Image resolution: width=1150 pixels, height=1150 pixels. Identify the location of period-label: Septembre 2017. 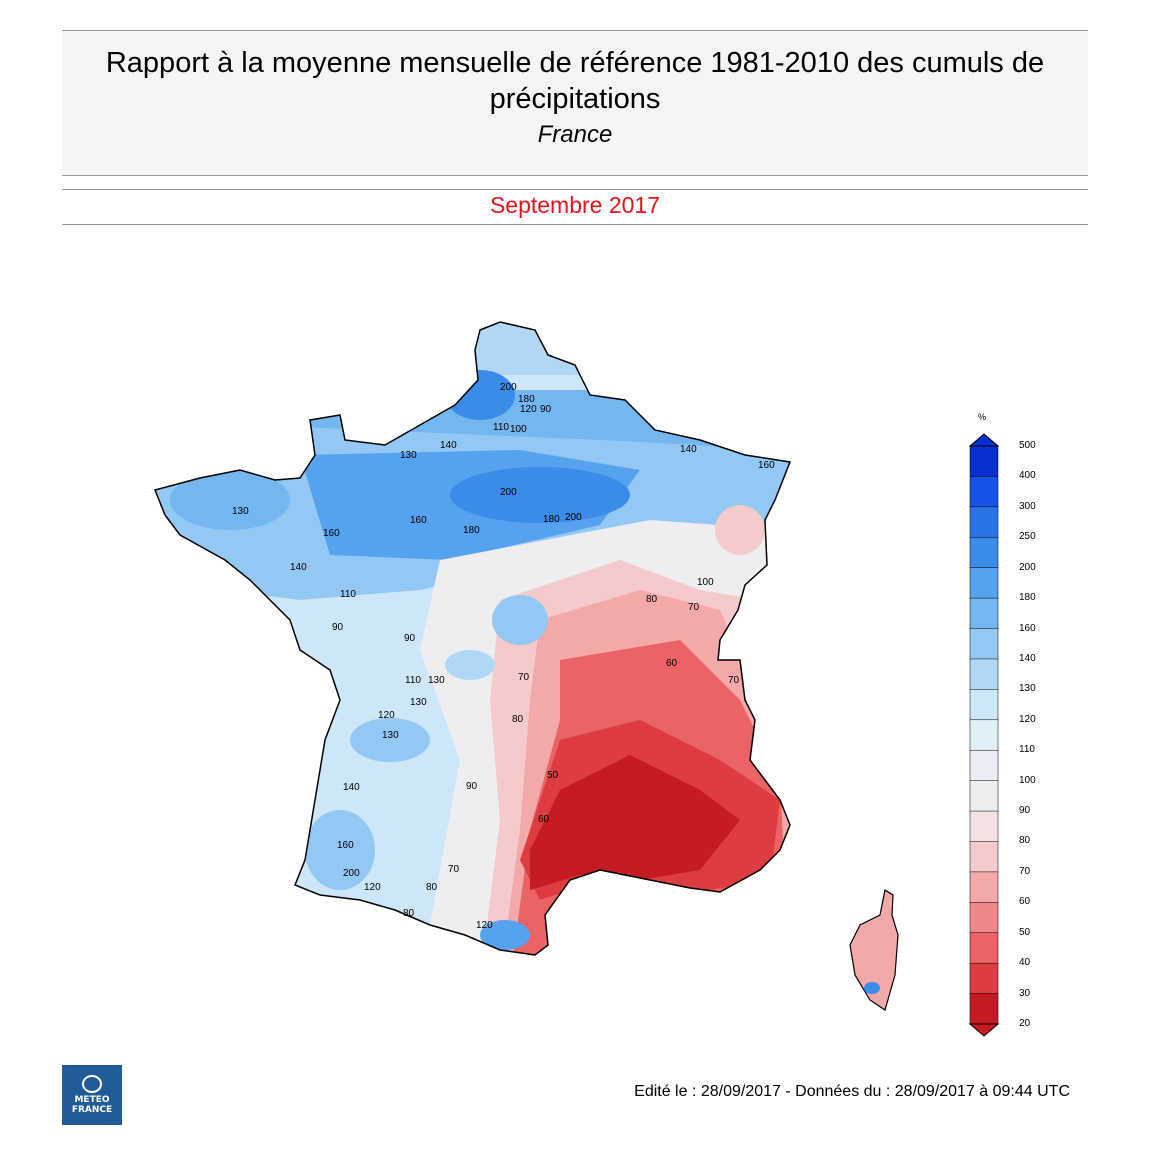
(575, 205).